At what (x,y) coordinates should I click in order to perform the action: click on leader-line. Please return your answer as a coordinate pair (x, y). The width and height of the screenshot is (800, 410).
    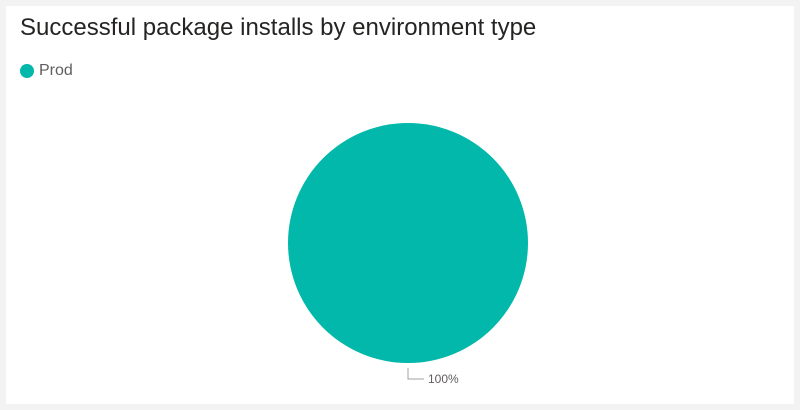
    Looking at the image, I should click on (415, 374).